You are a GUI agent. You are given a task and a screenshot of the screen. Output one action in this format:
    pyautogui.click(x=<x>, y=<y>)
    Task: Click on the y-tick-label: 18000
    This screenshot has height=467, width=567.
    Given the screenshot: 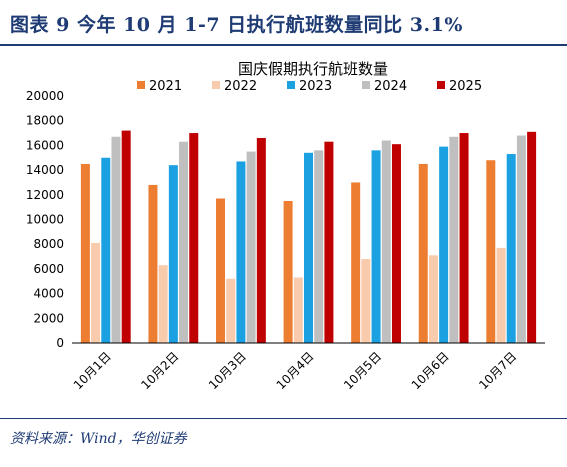 What is the action you would take?
    pyautogui.click(x=45, y=121)
    